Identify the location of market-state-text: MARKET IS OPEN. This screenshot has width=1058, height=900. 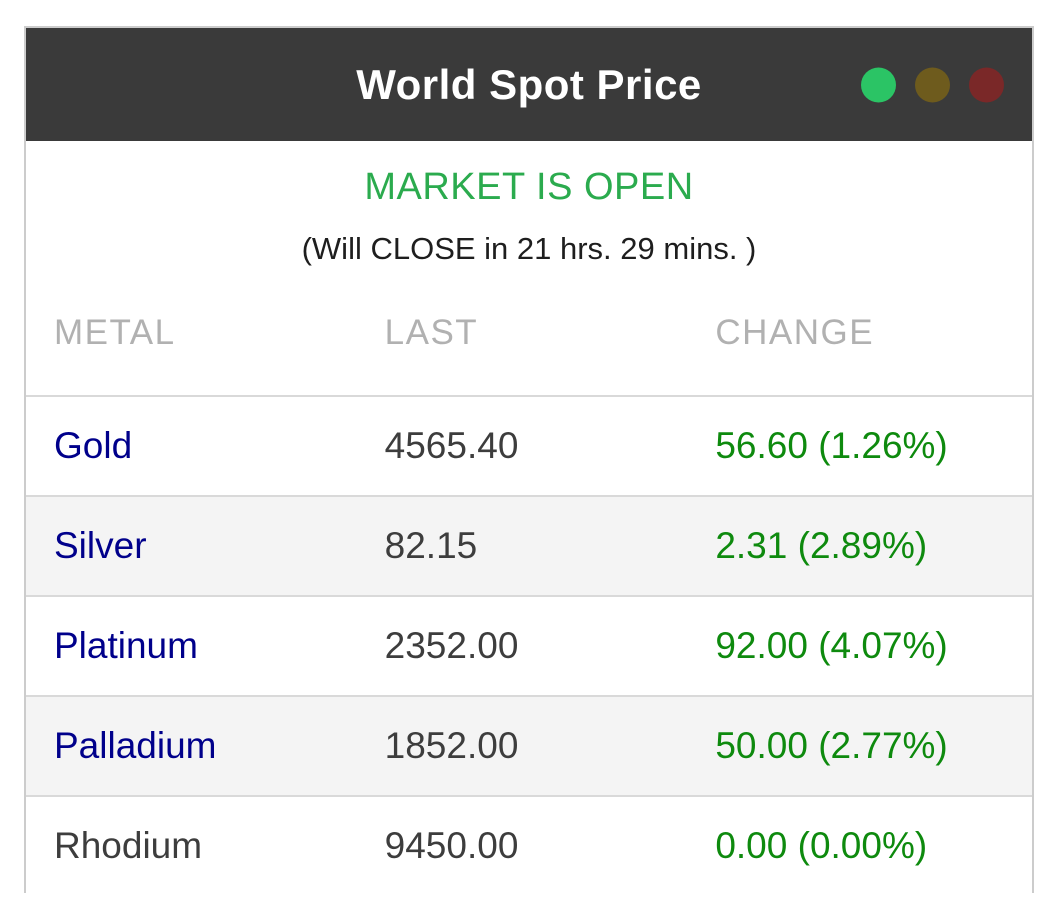
(529, 187).